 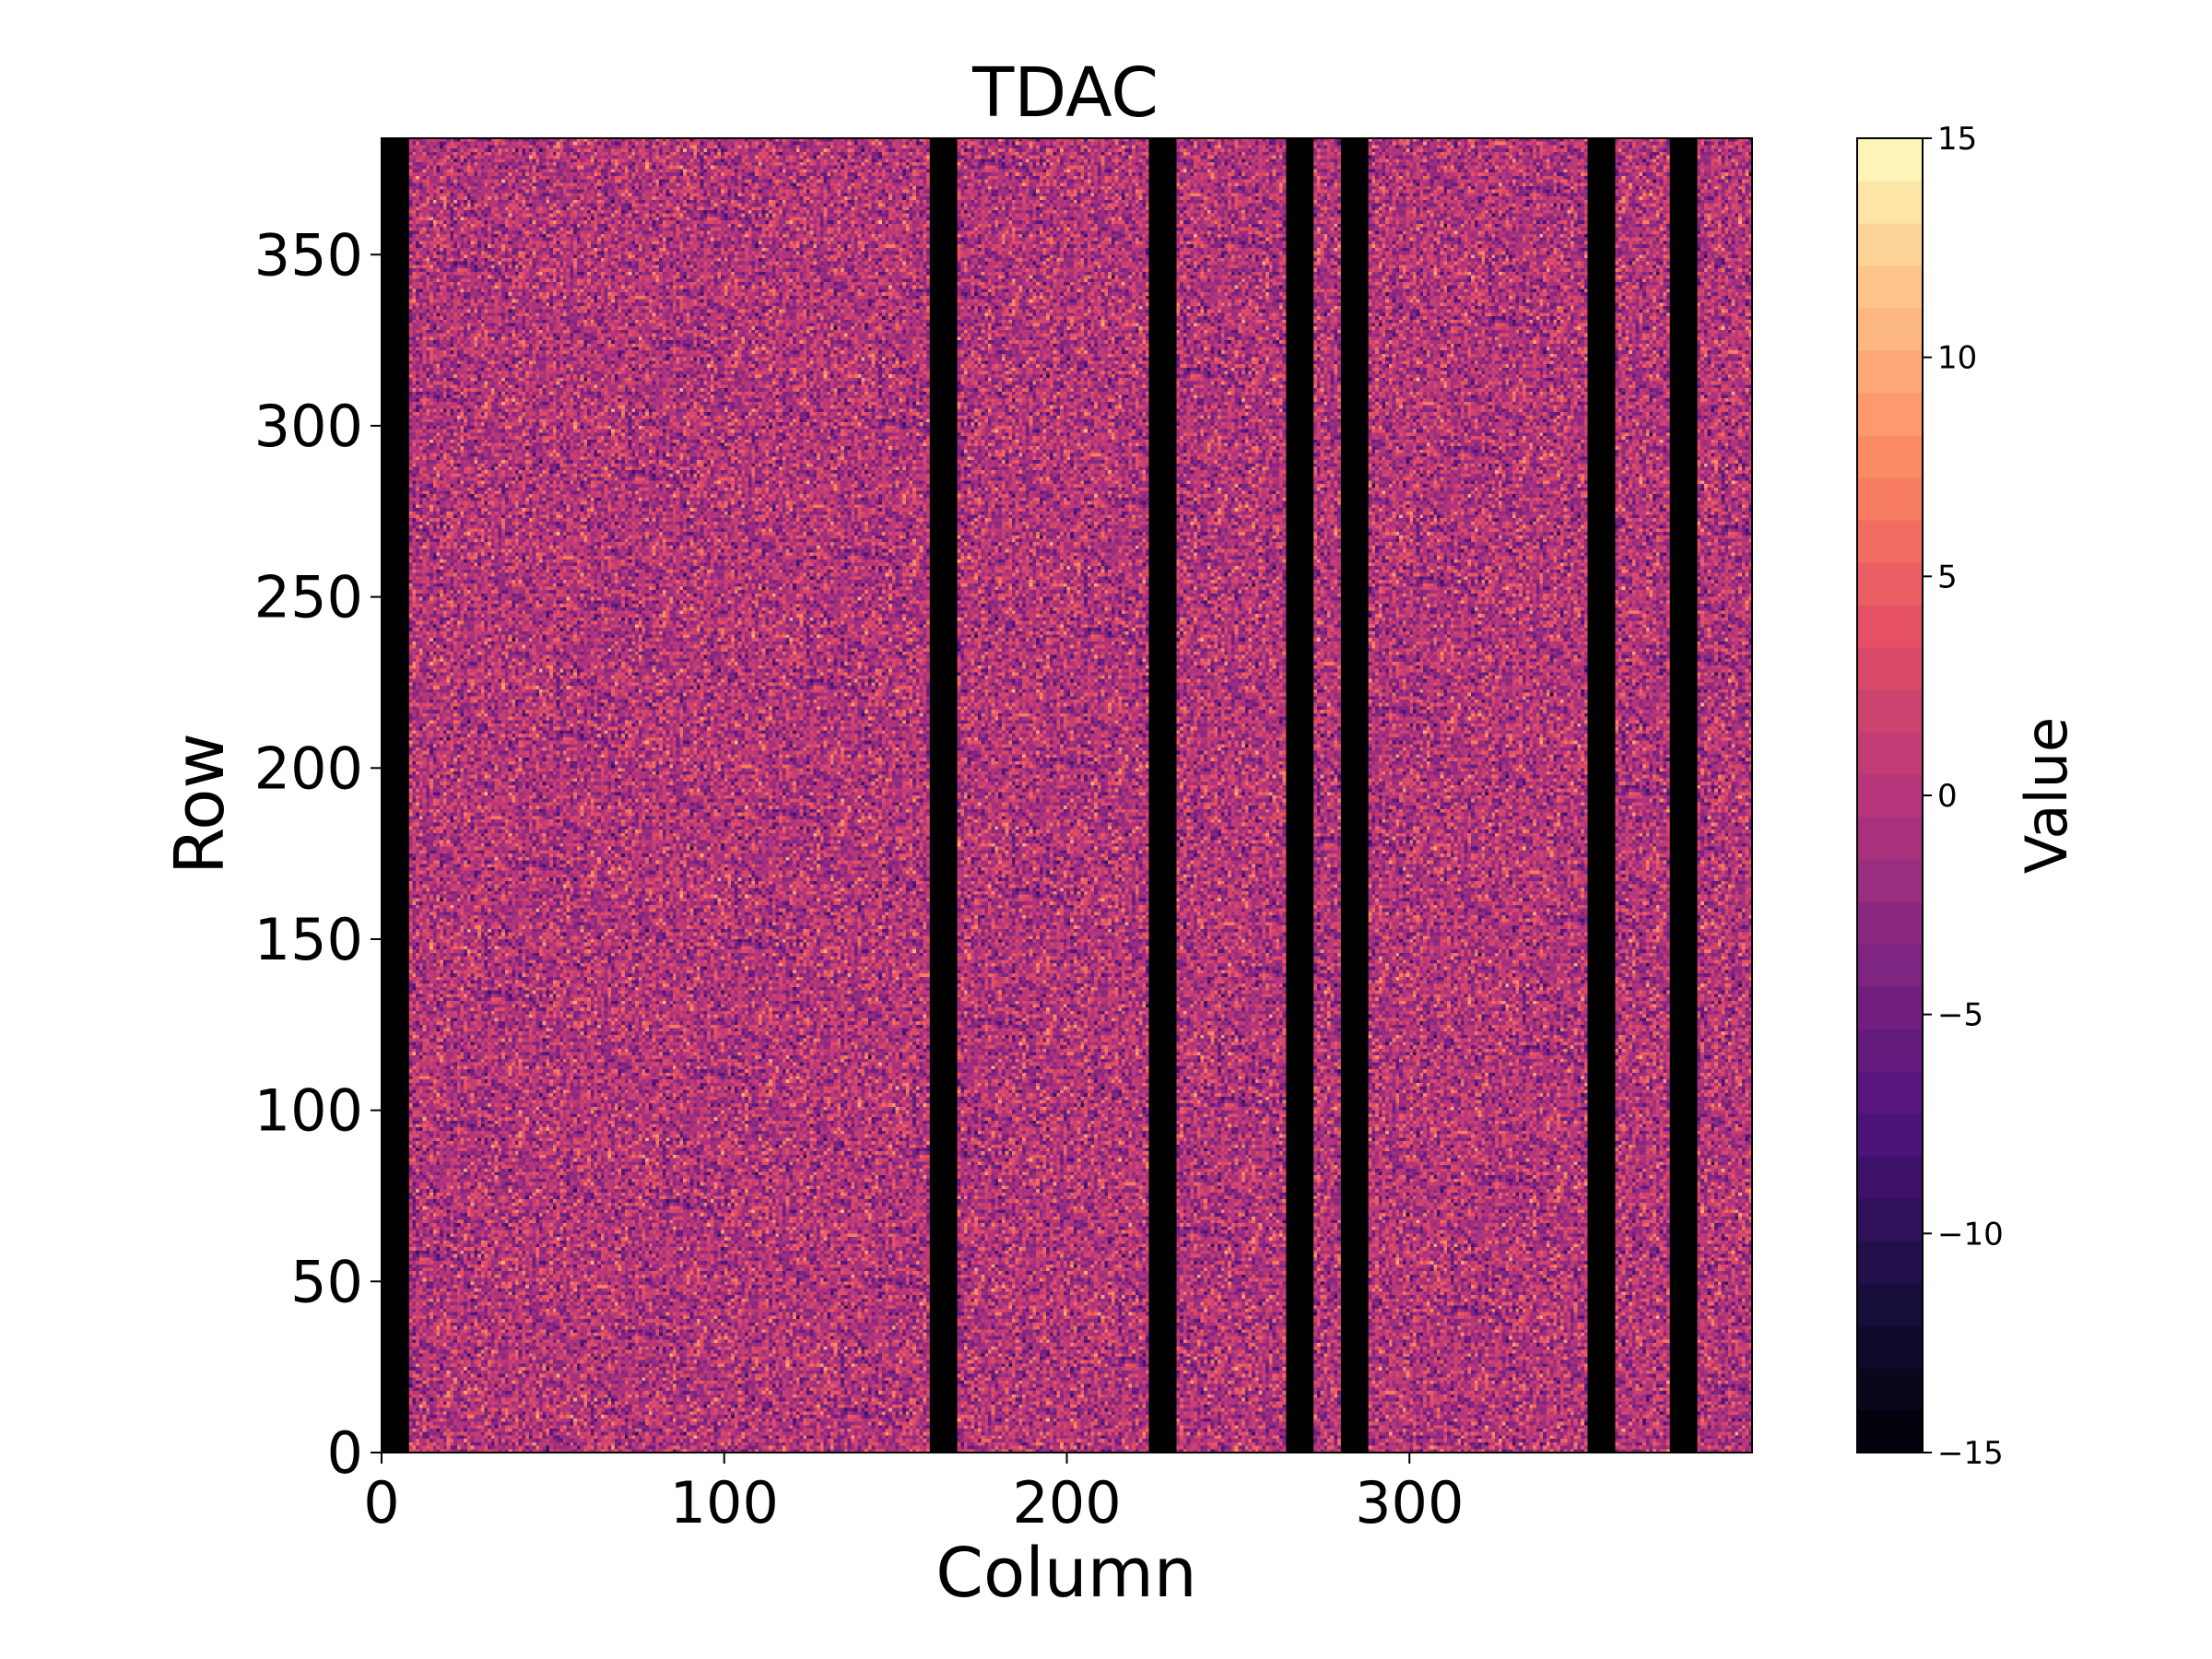 I want to click on x-tick-label-0: 0, so click(x=381, y=1502).